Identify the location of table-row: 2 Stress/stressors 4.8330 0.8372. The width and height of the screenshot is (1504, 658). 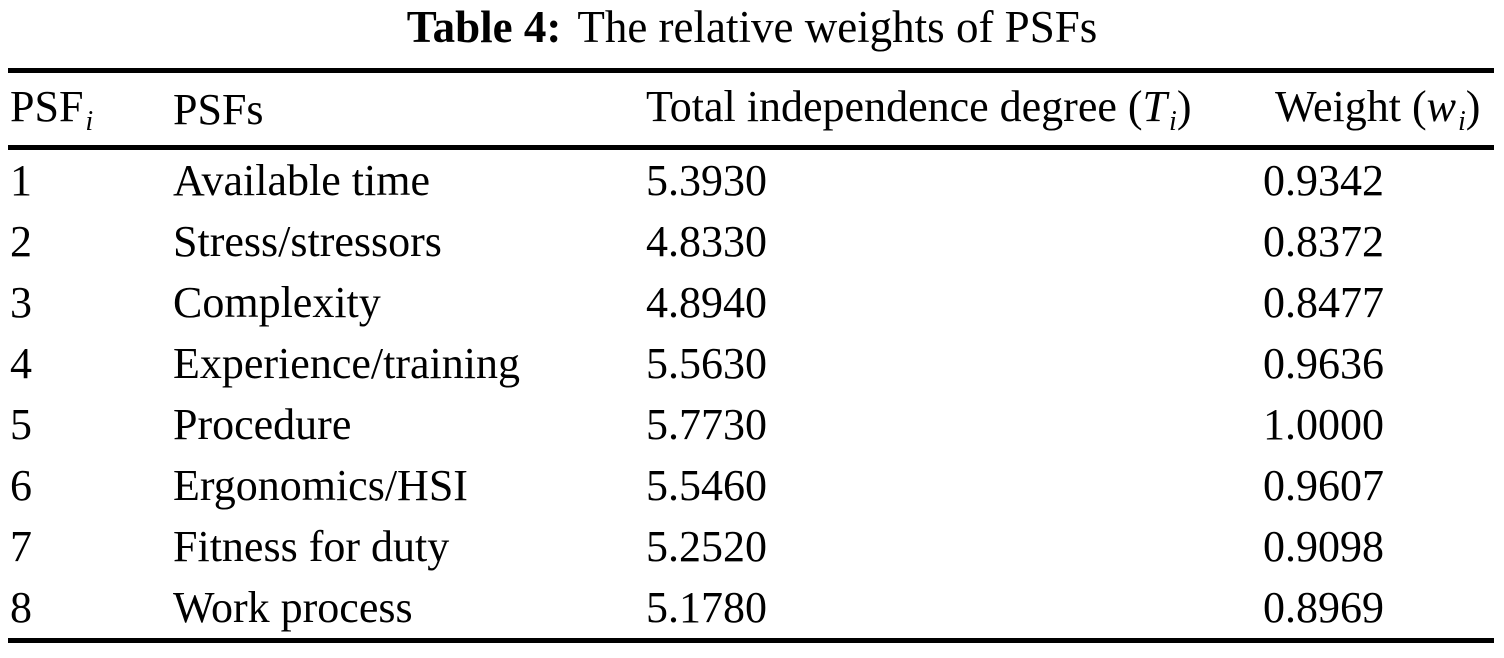
(752, 241).